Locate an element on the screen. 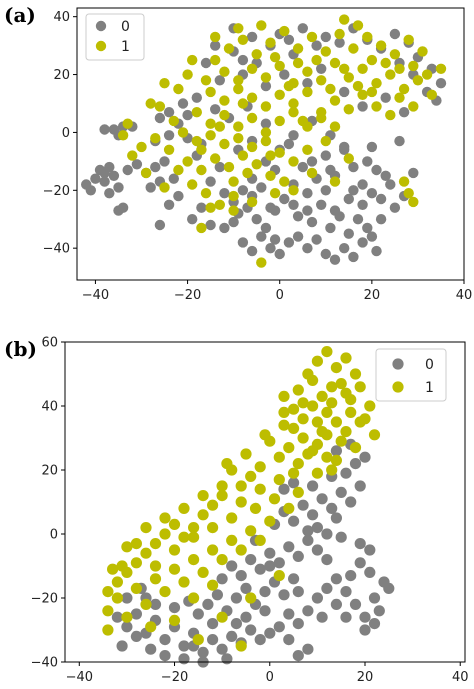 The width and height of the screenshot is (474, 689). legend-label-a-0: 0 is located at coordinates (125, 27).